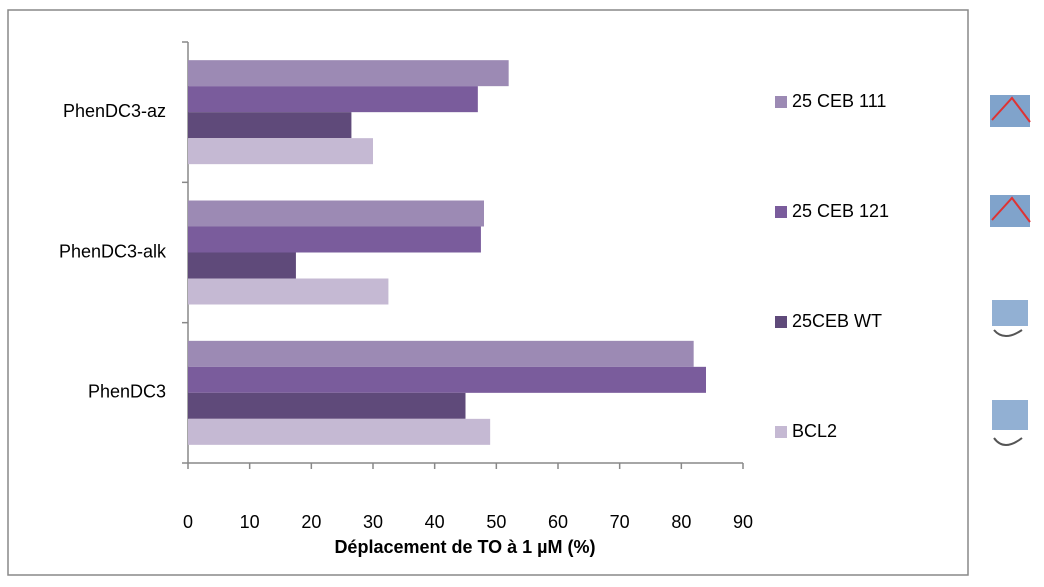 The image size is (1044, 587). What do you see at coordinates (188, 522) in the screenshot?
I see `x-tick-label: 0` at bounding box center [188, 522].